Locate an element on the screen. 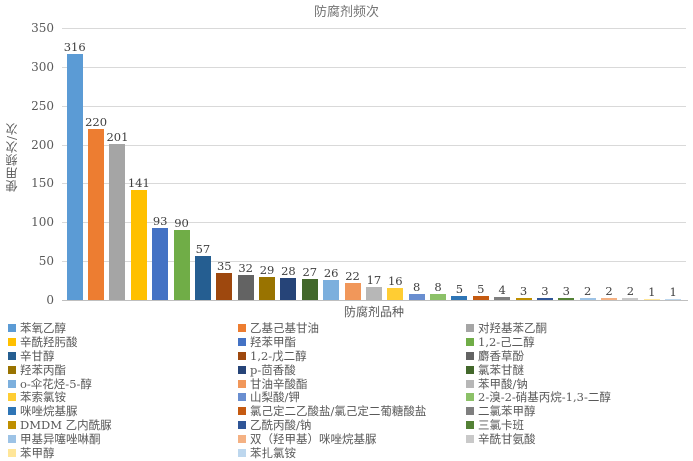 The image size is (693, 461). y-tick-label-150: 150 is located at coordinates (42, 183).